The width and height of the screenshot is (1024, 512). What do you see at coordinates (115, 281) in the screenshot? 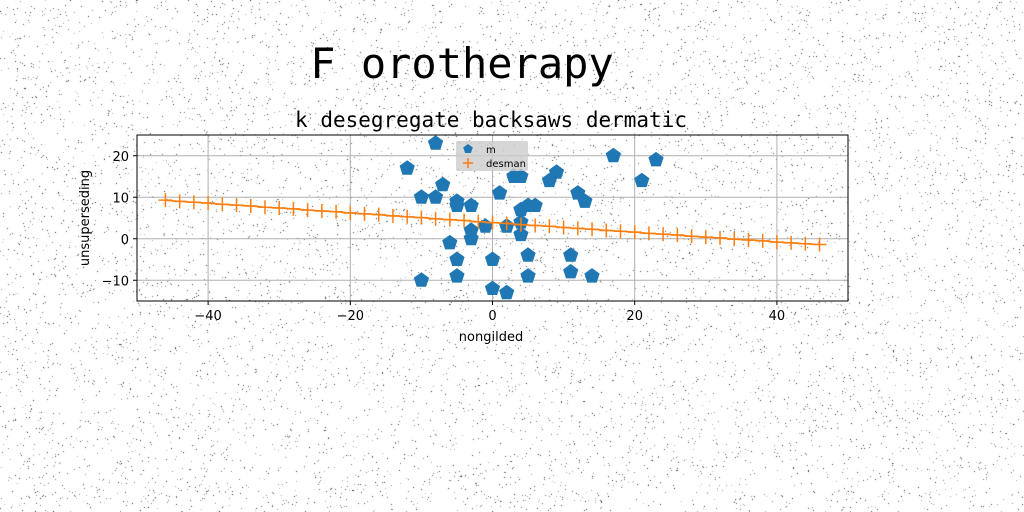
I see `y-tick-label: −10` at bounding box center [115, 281].